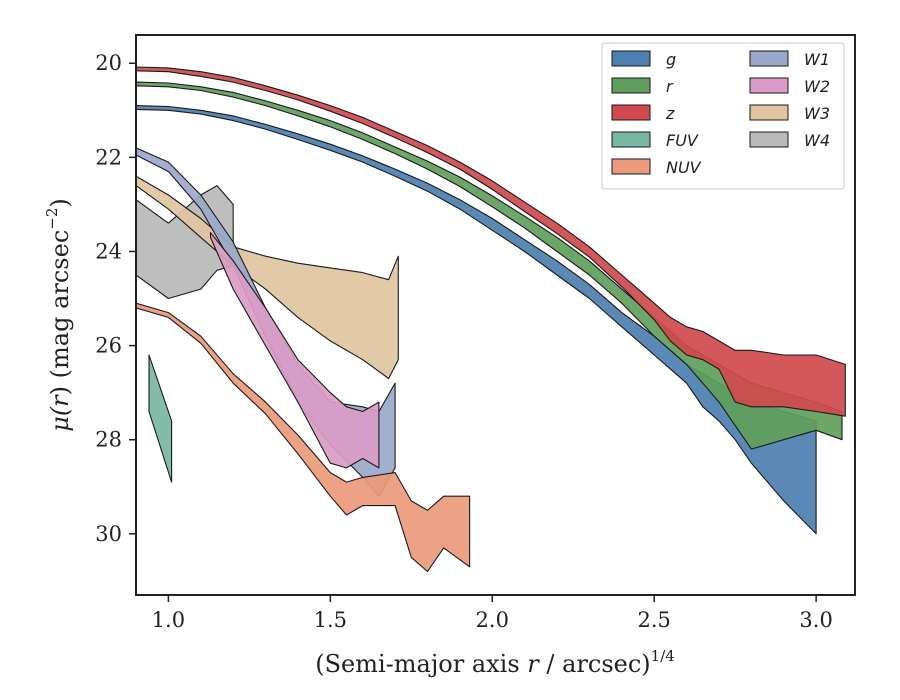  Describe the element at coordinates (108, 534) in the screenshot. I see `y-tick-label: 30` at that location.